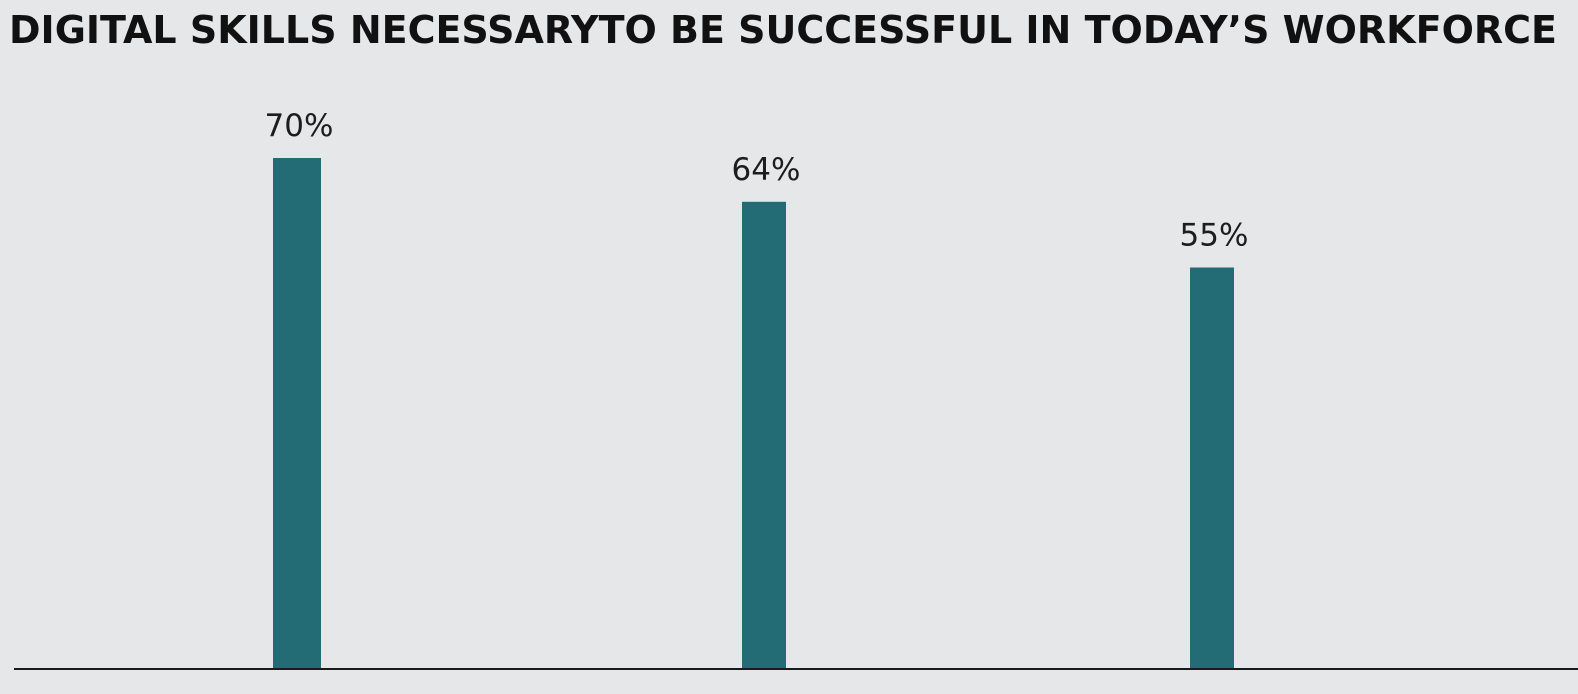 This screenshot has height=694, width=1578. I want to click on value-labels-group: 70% 64% 55%, so click(757, 181).